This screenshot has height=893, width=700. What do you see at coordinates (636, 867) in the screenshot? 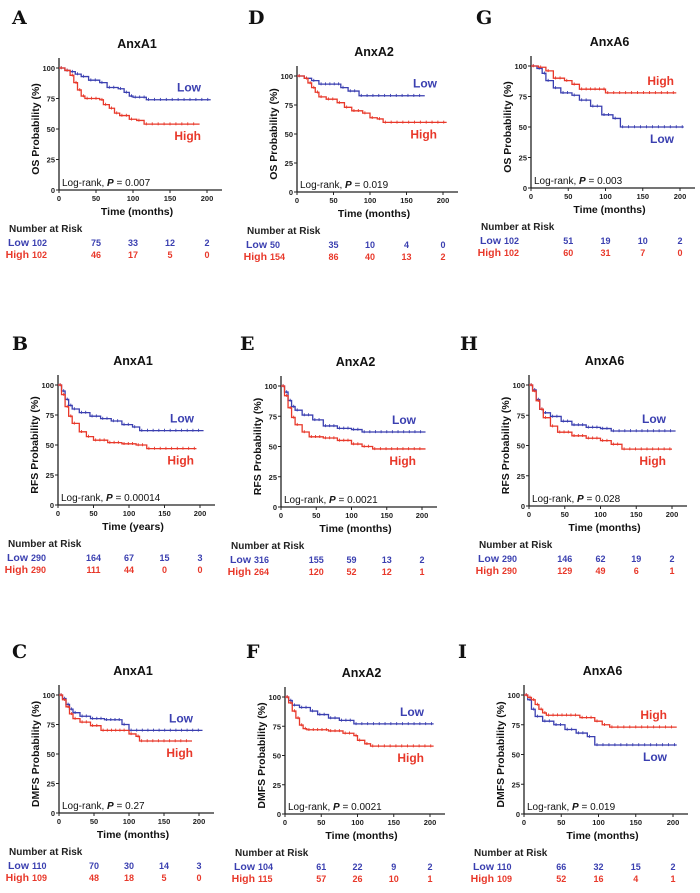
I see `risk-count-low: 15` at bounding box center [636, 867].